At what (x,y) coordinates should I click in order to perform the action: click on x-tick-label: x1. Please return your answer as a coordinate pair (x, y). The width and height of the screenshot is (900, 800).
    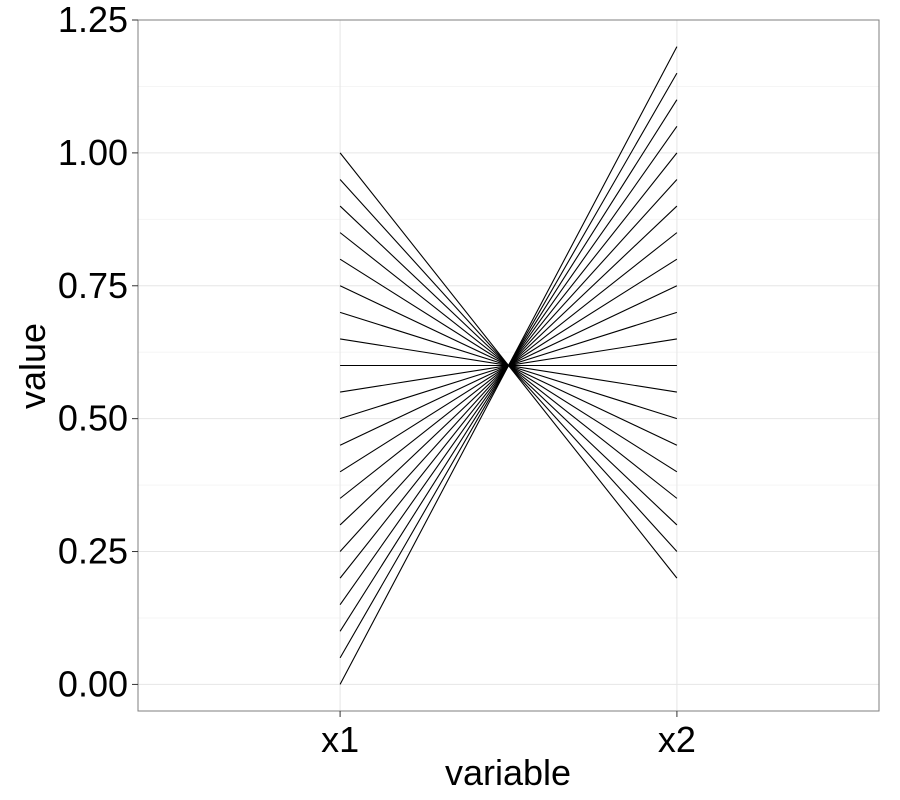
    Looking at the image, I should click on (340, 739).